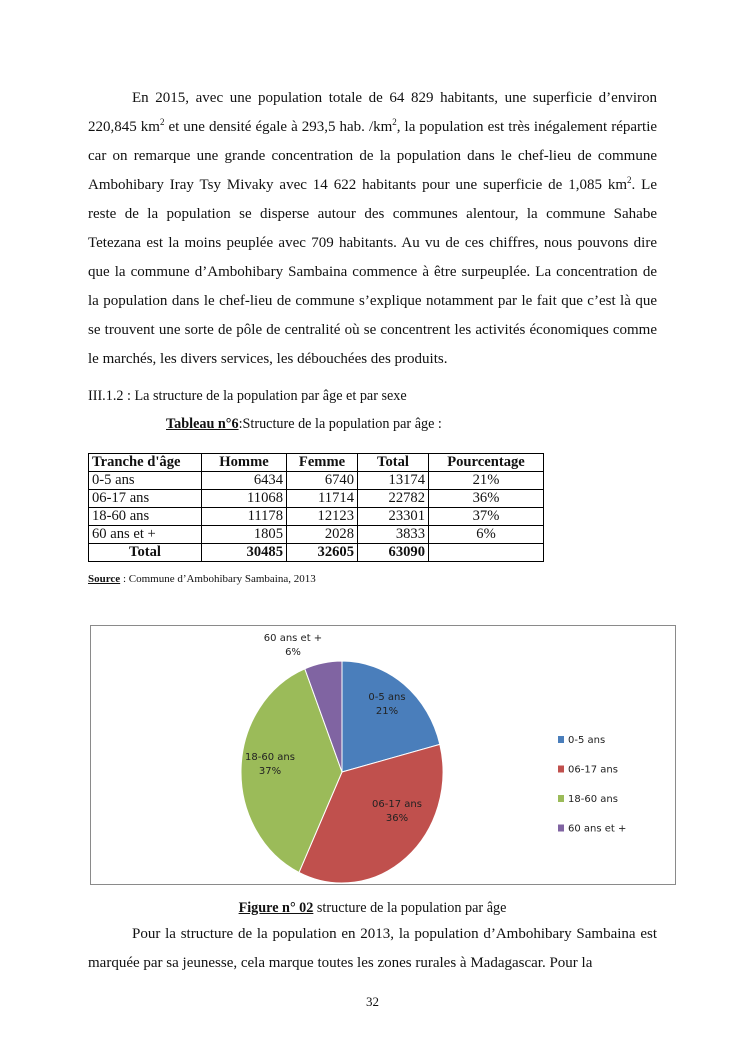  I want to click on data-label-category: 60 ans et +, so click(293, 638).